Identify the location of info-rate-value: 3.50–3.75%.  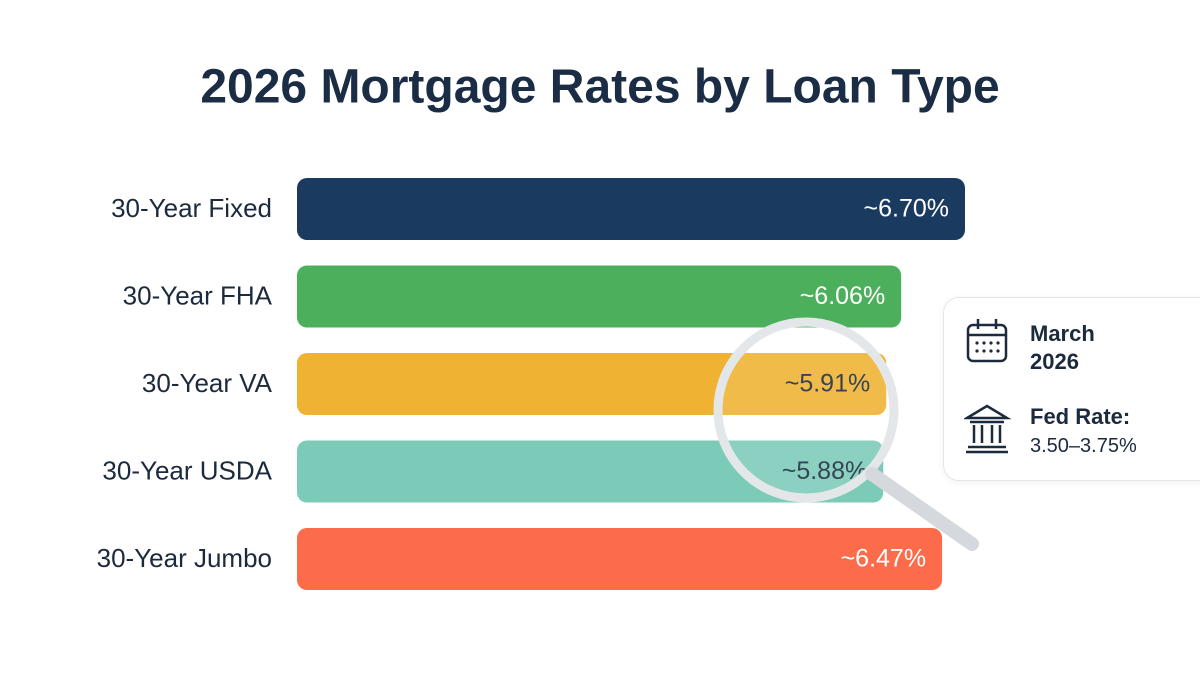
(1083, 446).